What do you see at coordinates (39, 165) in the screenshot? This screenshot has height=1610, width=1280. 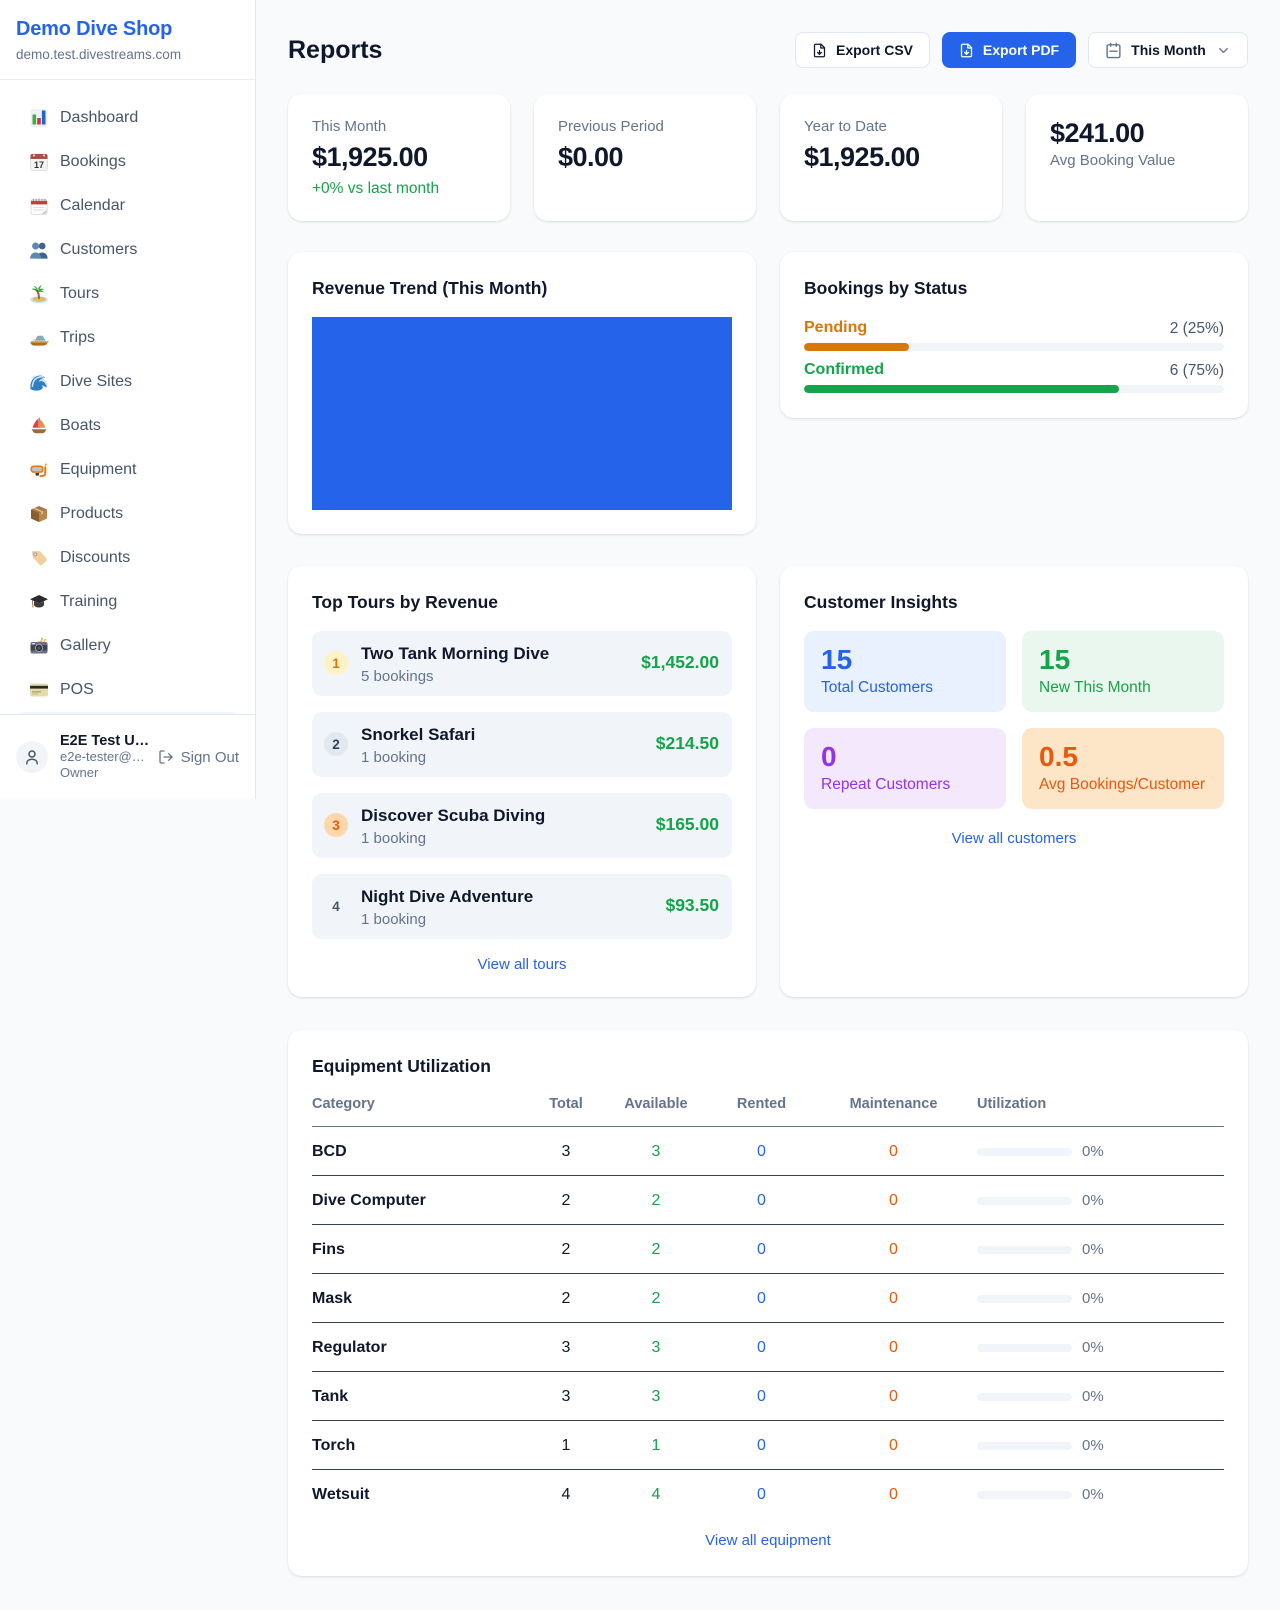 I see `svg-text: 17` at bounding box center [39, 165].